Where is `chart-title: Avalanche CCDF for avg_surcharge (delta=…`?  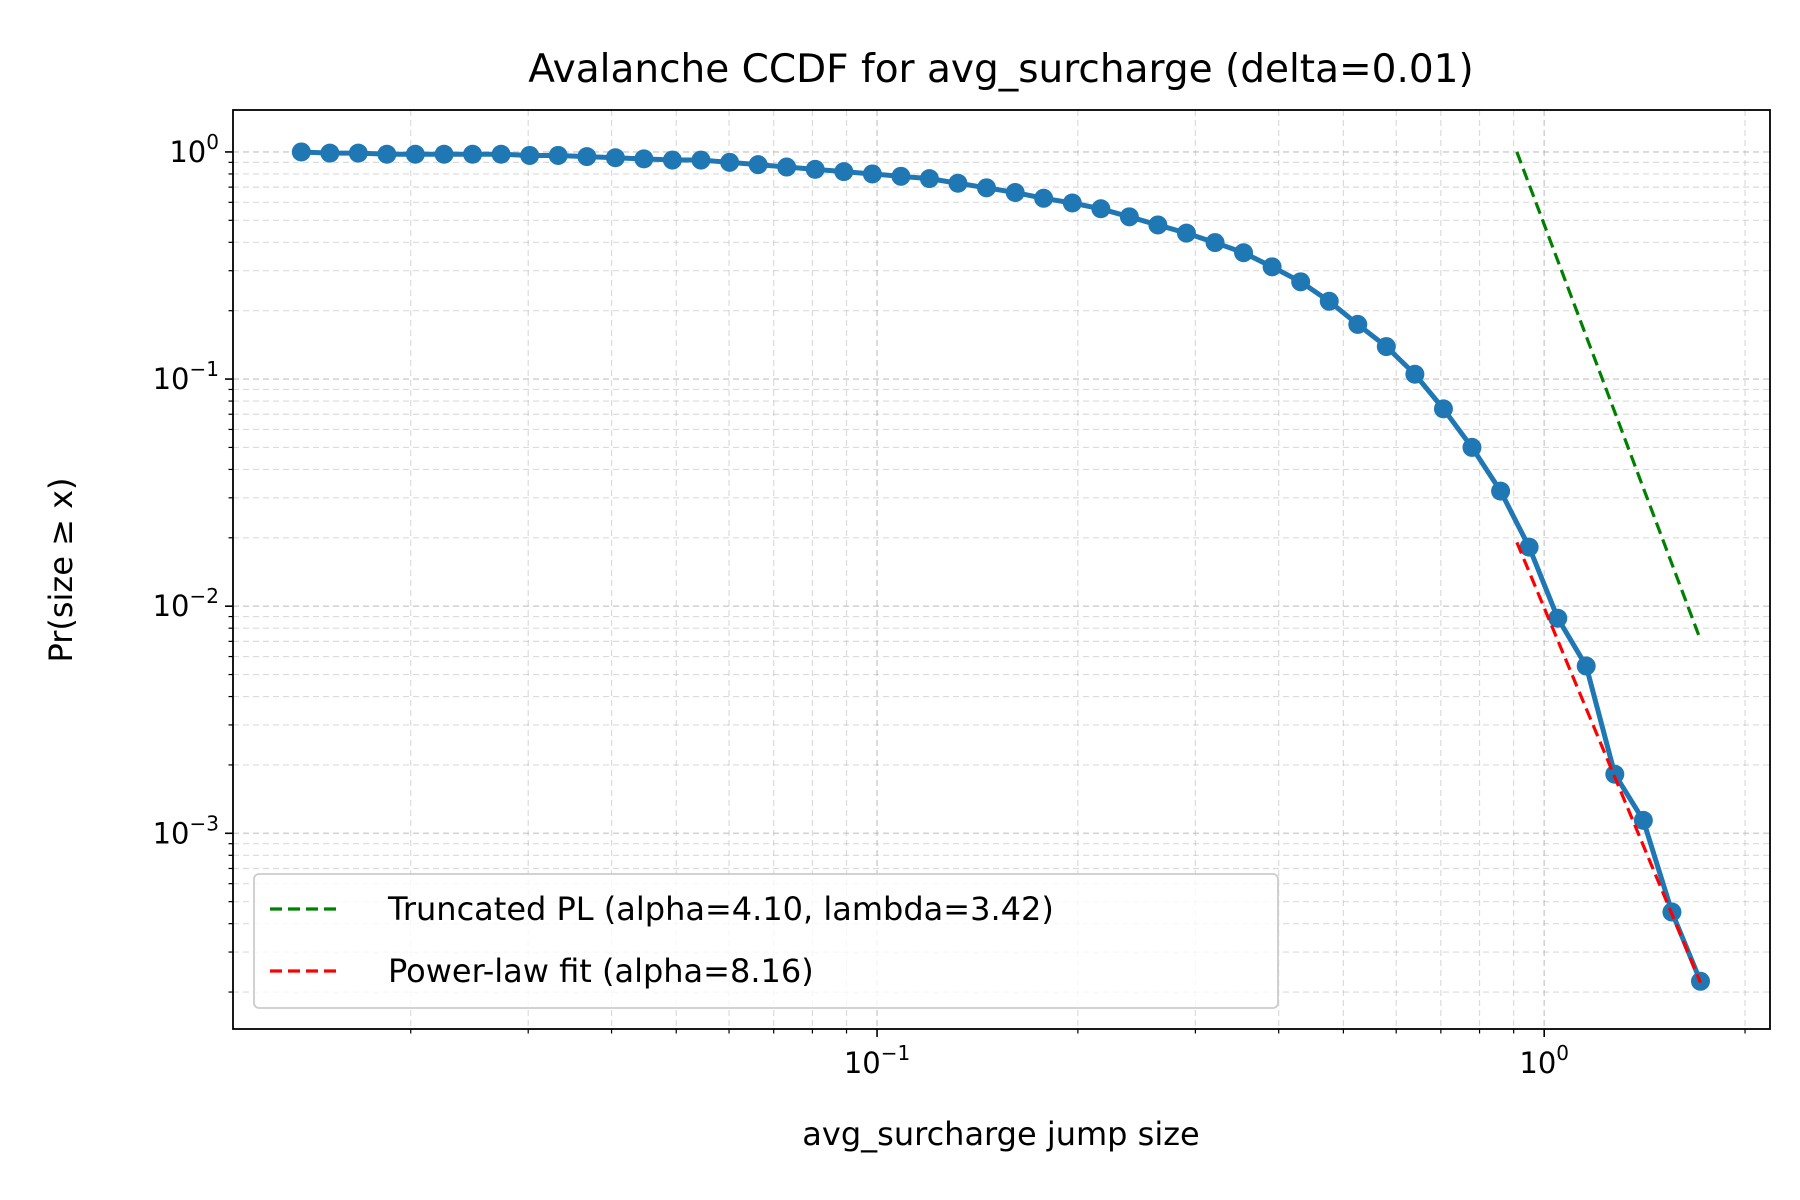
chart-title: Avalanche CCDF for avg_surcharge (delta=… is located at coordinates (1000, 69).